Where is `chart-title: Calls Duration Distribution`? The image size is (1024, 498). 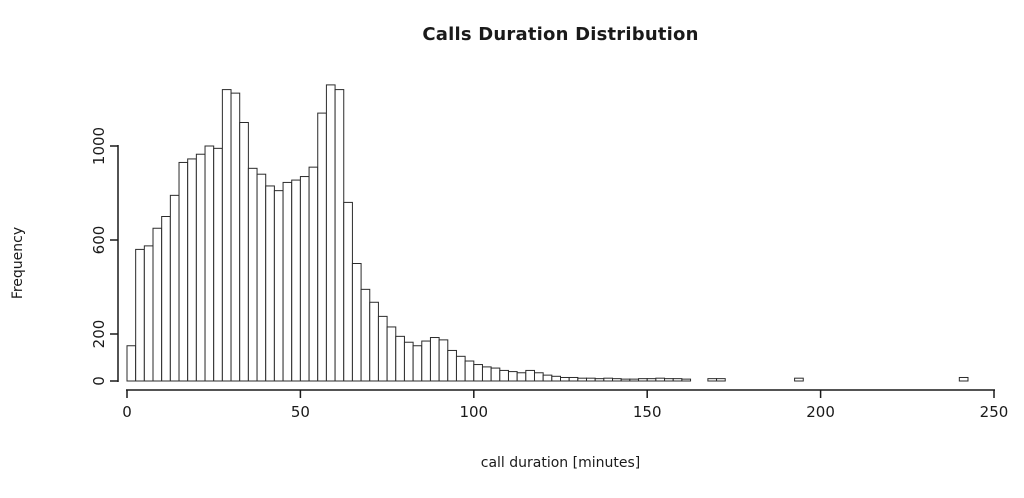 chart-title: Calls Duration Distribution is located at coordinates (560, 34).